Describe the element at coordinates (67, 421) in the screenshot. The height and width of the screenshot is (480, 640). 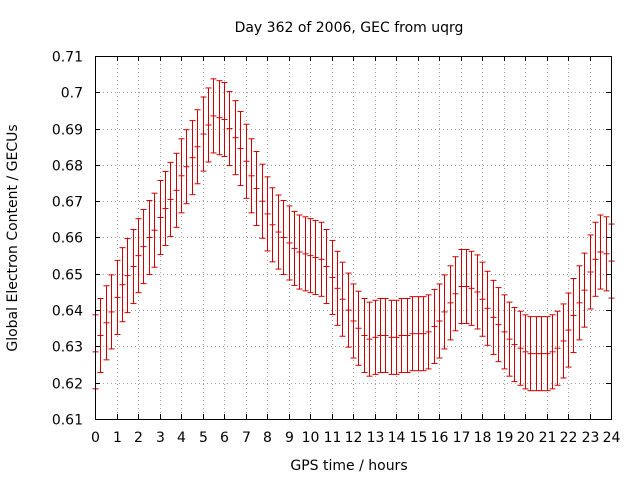
I see `y-tick-label: 0.61` at that location.